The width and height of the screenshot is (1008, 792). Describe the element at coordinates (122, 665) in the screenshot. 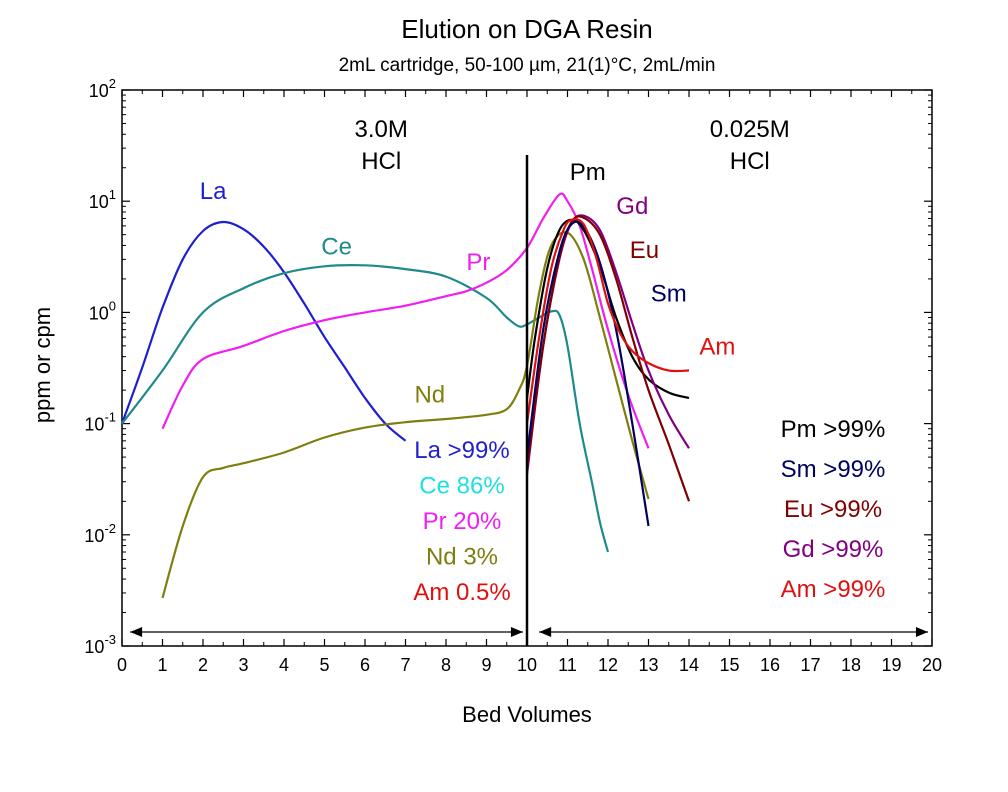

I see `x-tick-label: 0` at that location.